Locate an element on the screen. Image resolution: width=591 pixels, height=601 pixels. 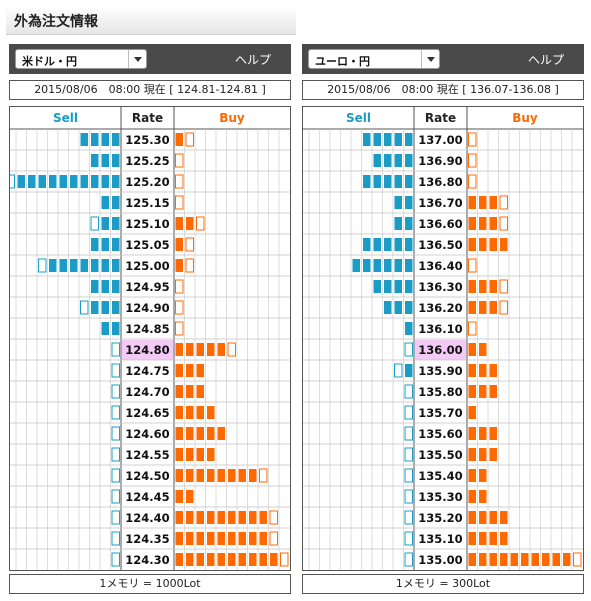
rate-label: 136.30 is located at coordinates (440, 287).